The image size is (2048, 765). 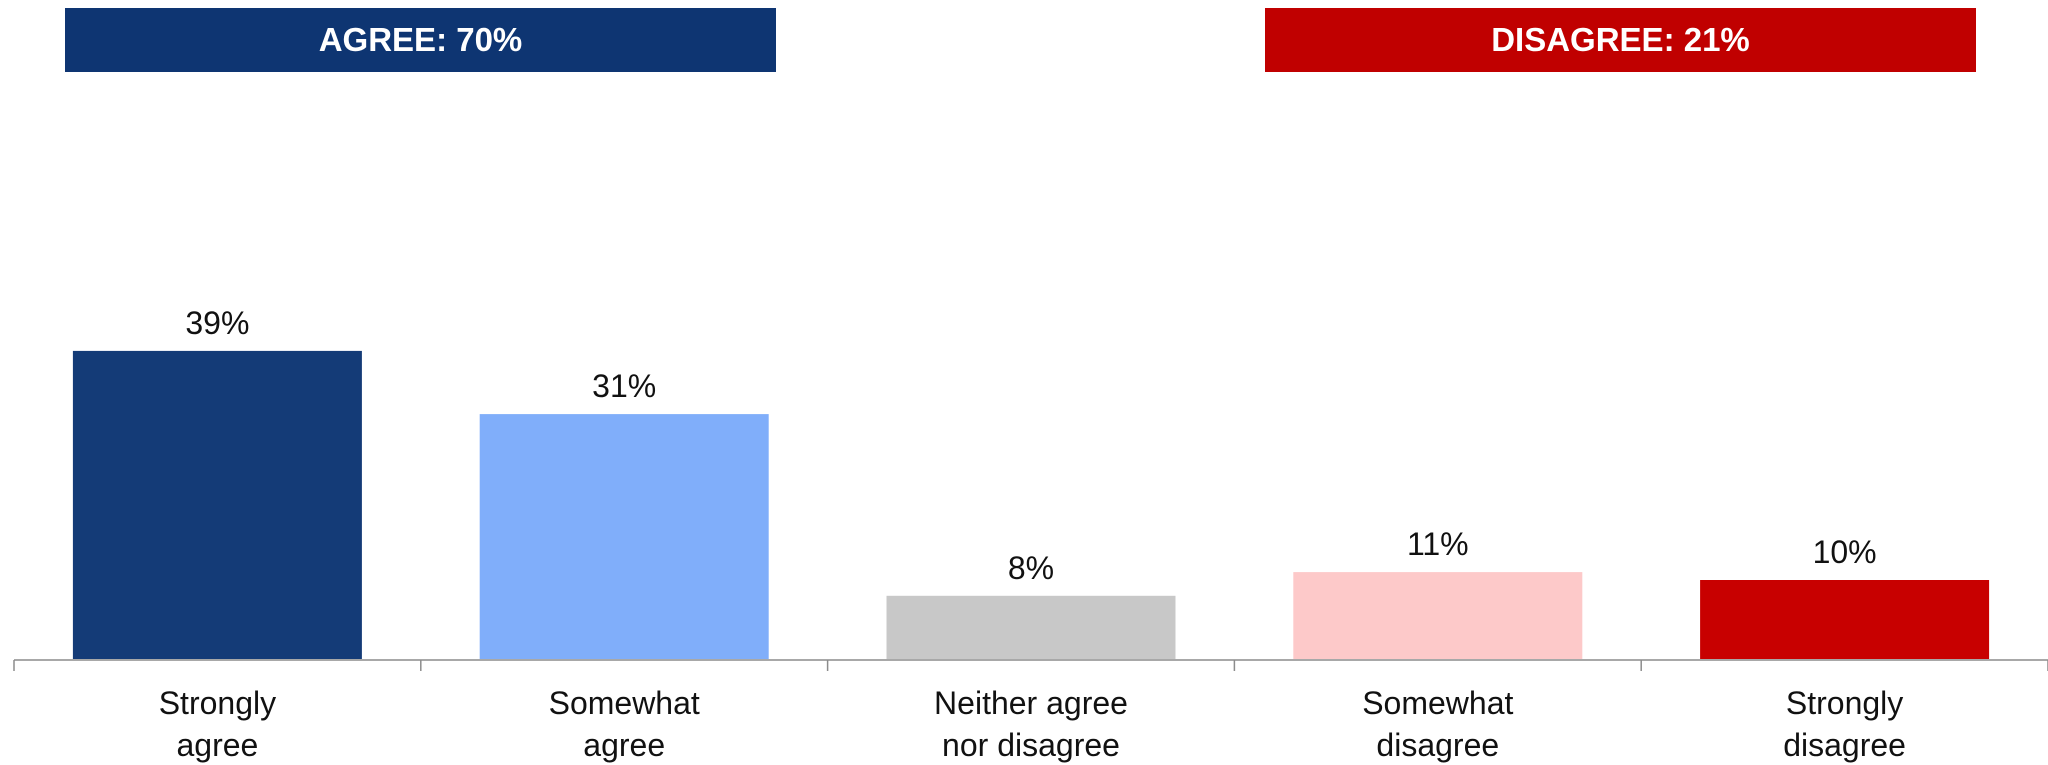 What do you see at coordinates (1844, 724) in the screenshot?
I see `category-label: Strongly disagree` at bounding box center [1844, 724].